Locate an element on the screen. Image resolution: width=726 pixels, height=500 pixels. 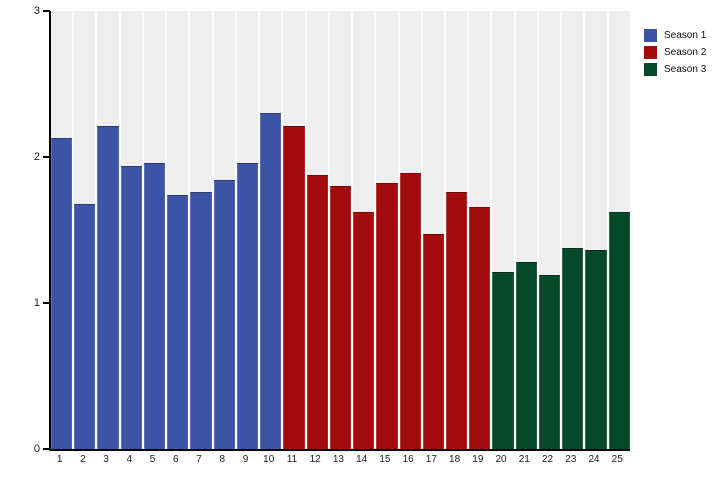
x-tick-label: 8 is located at coordinates (222, 459).